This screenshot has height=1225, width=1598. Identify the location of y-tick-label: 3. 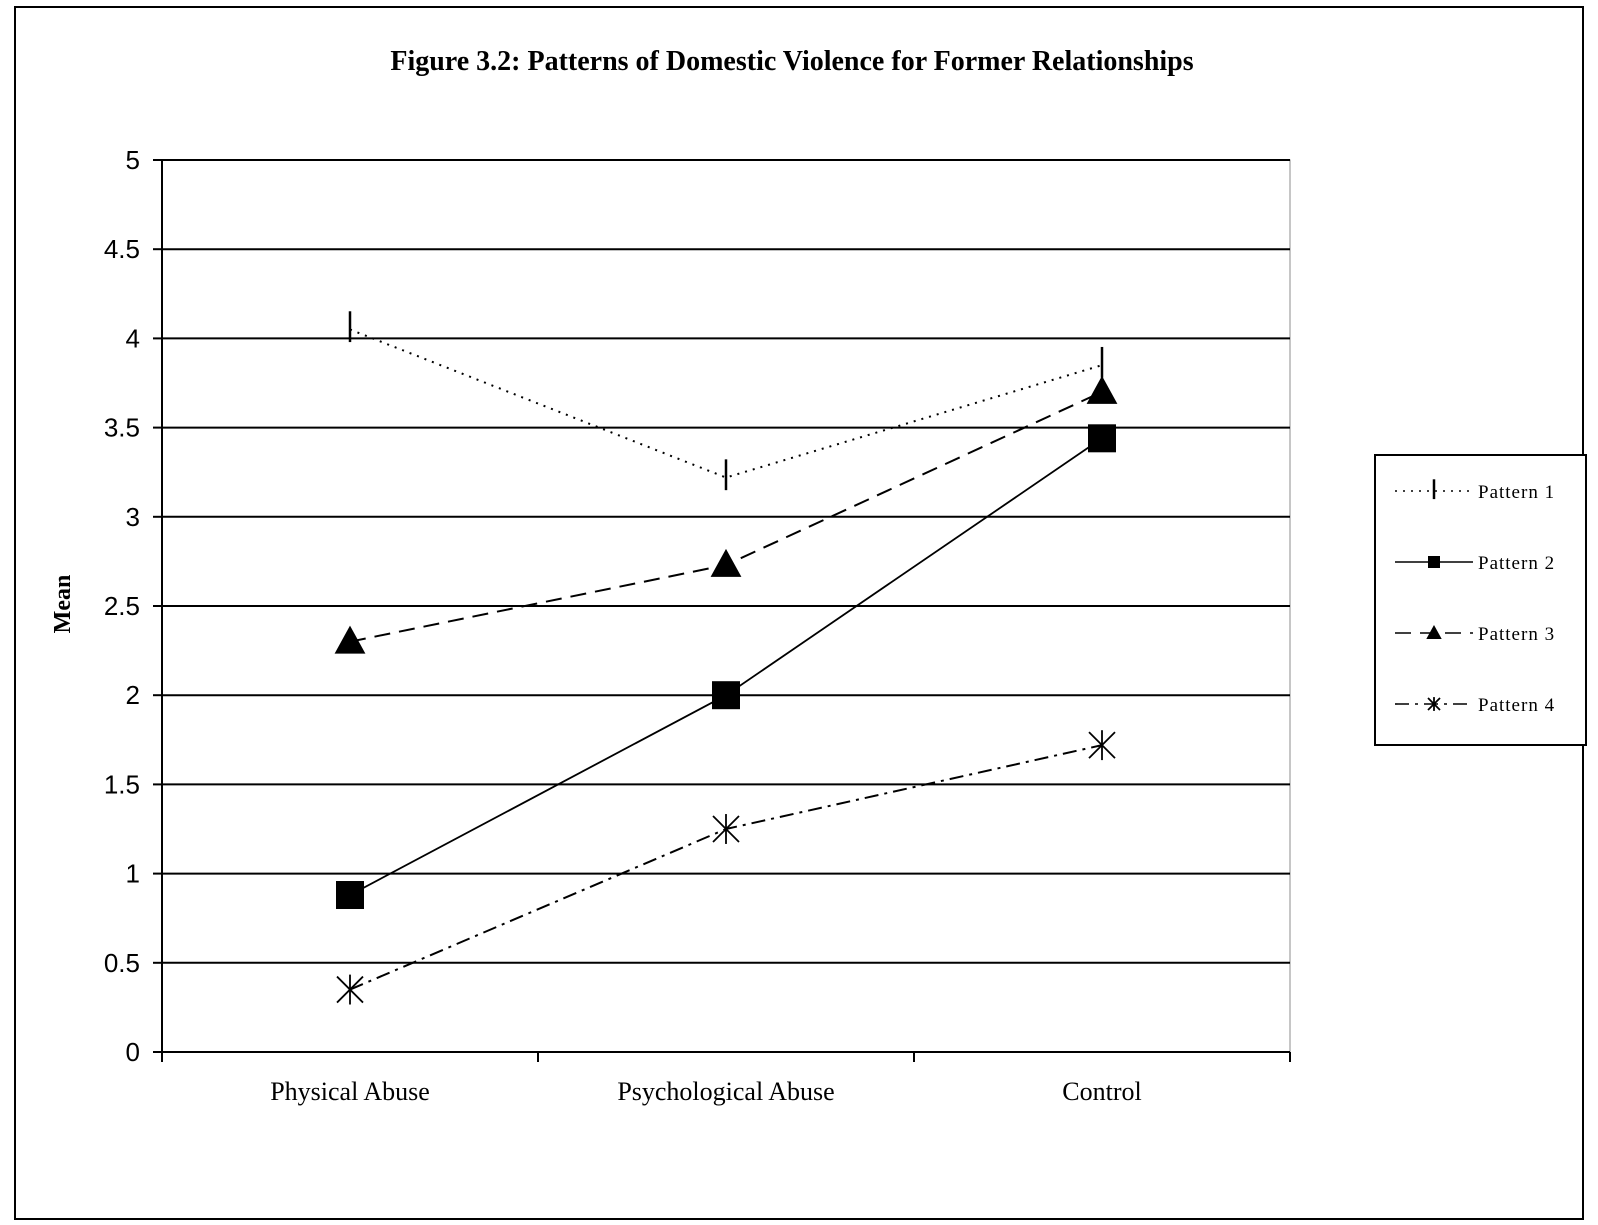
(133, 517).